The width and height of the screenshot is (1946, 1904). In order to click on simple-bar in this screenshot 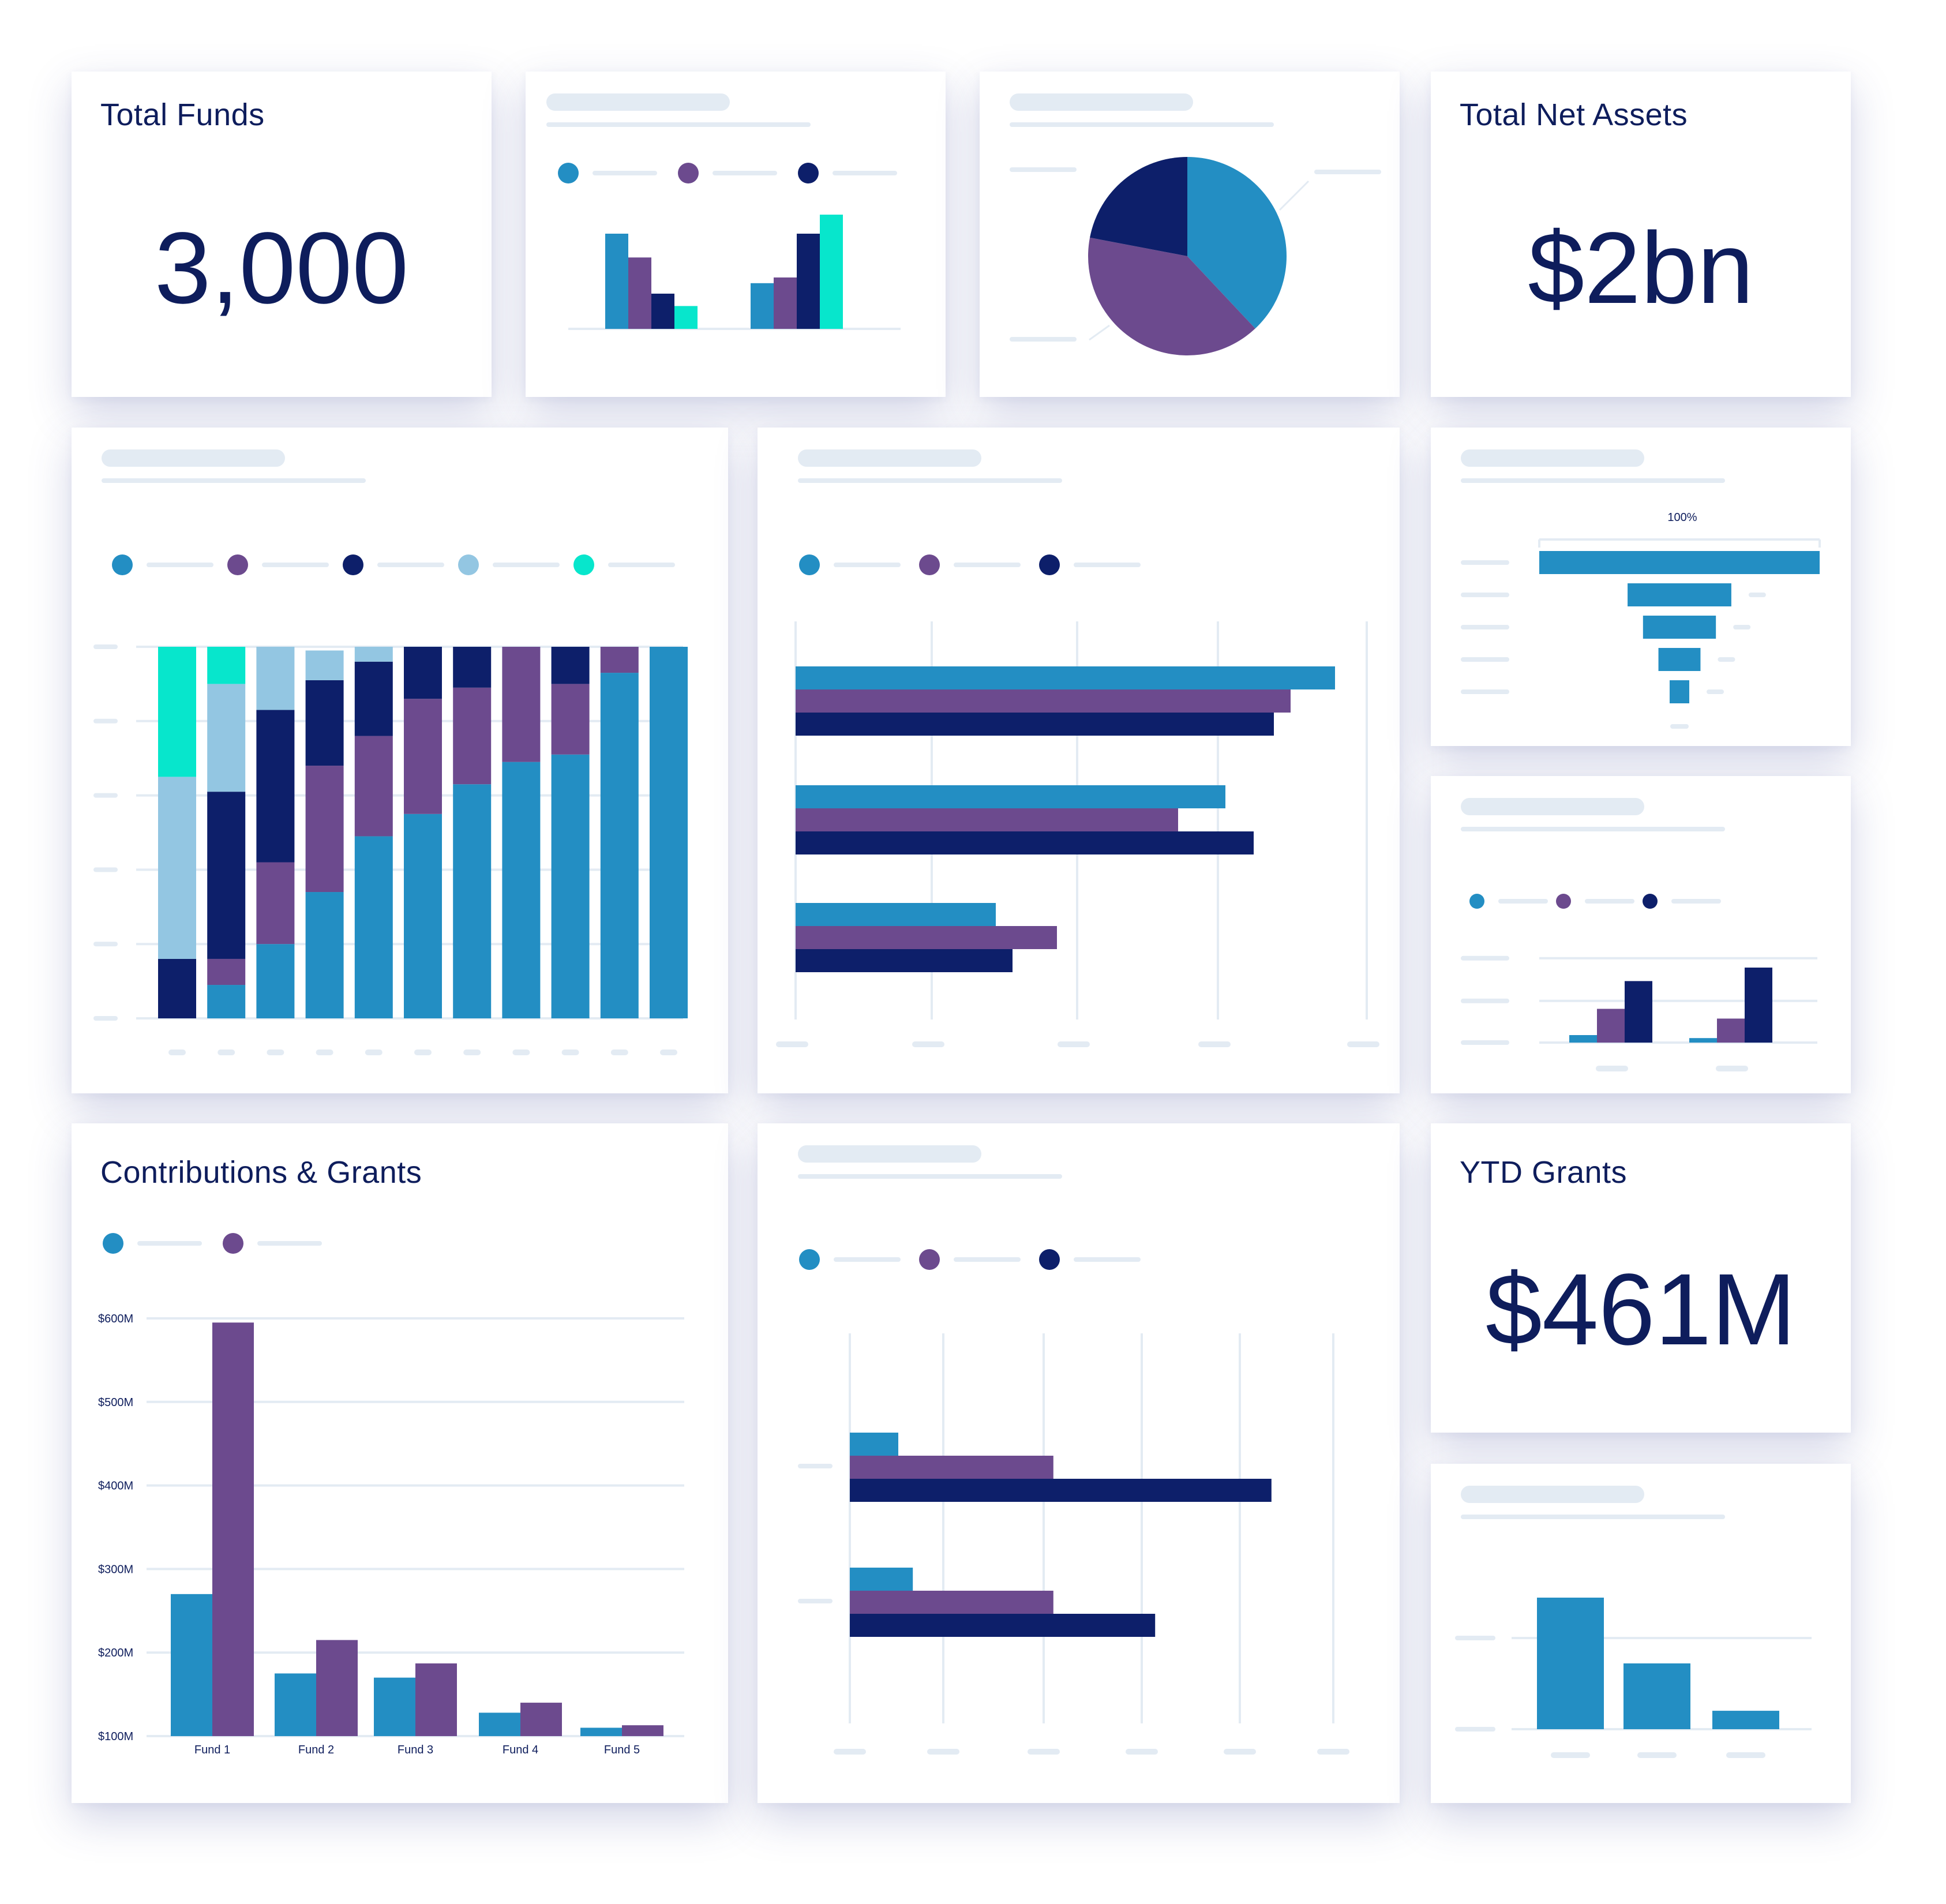, I will do `click(1656, 1696)`.